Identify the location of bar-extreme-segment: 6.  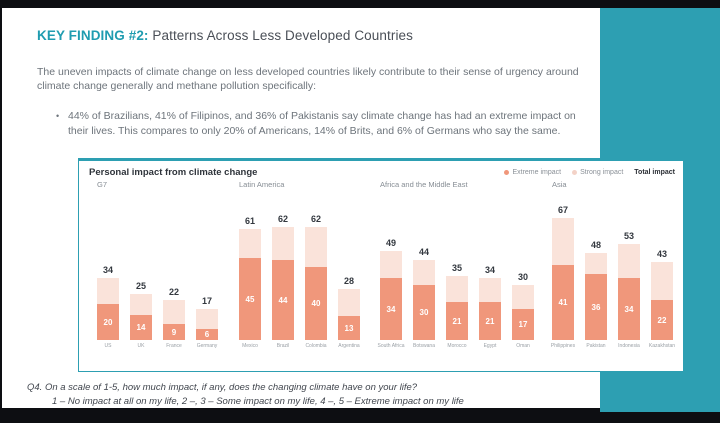
(207, 334).